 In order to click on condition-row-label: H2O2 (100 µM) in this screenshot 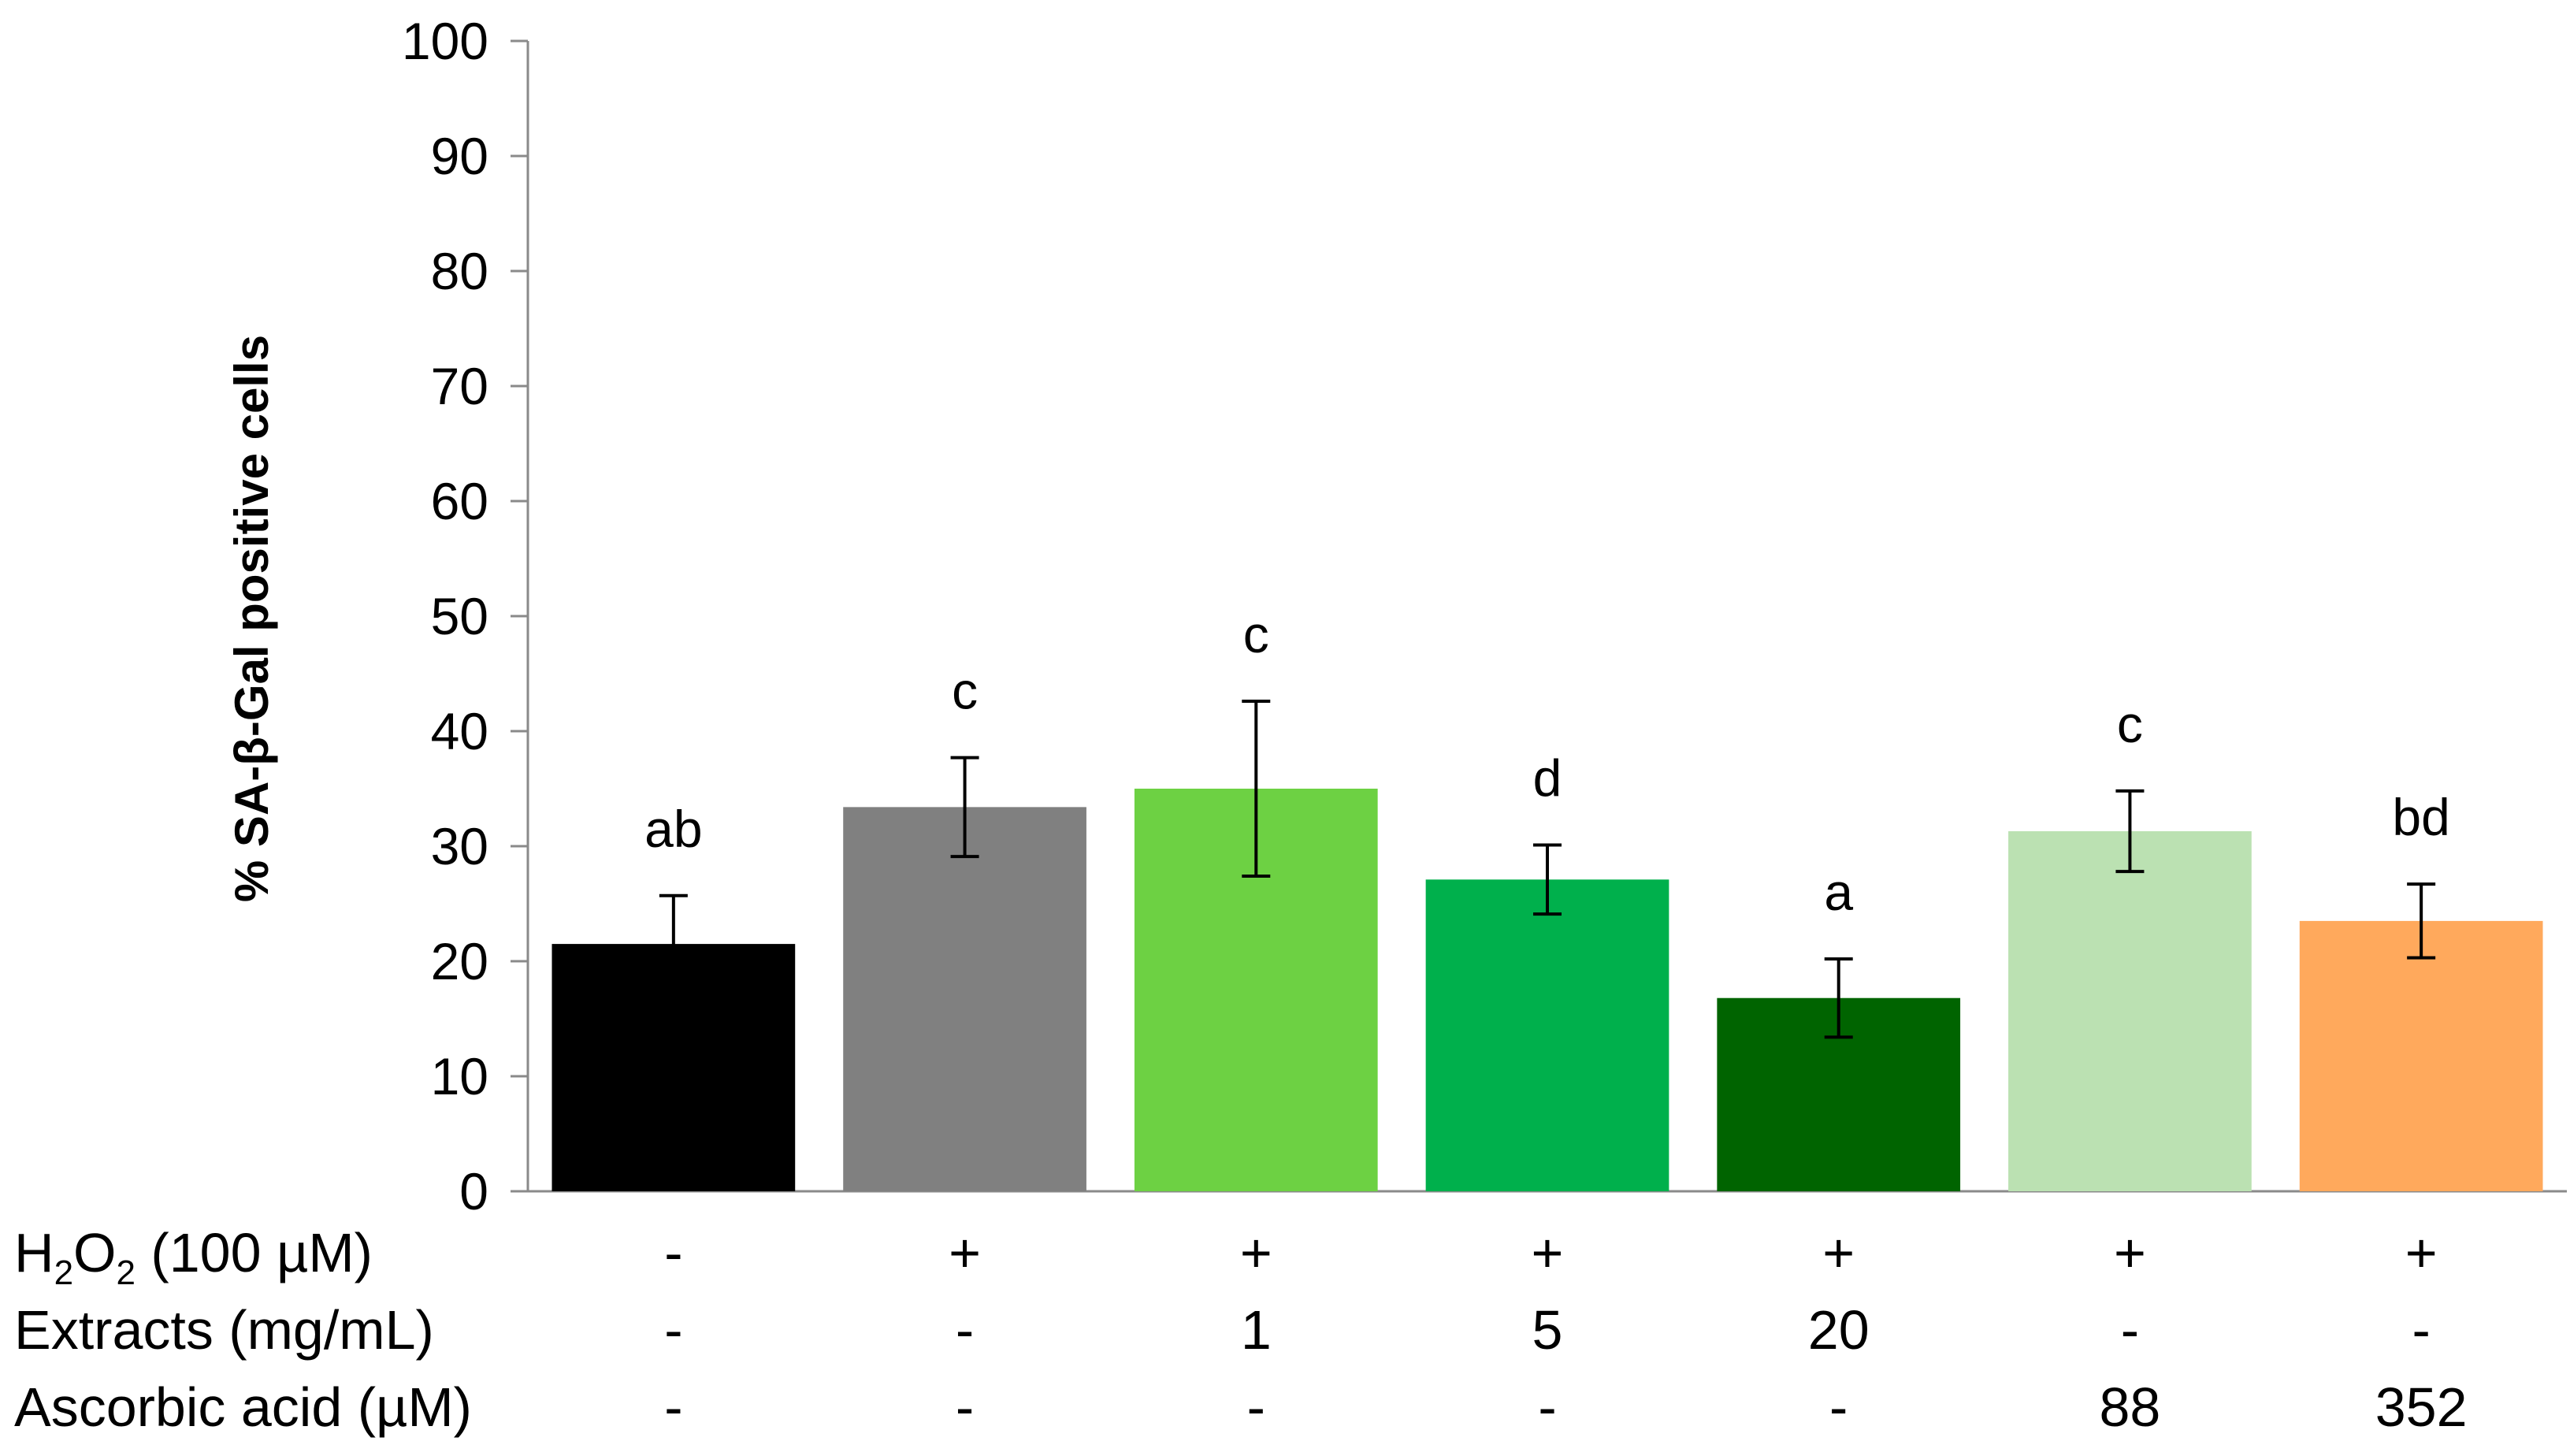, I will do `click(193, 1257)`.